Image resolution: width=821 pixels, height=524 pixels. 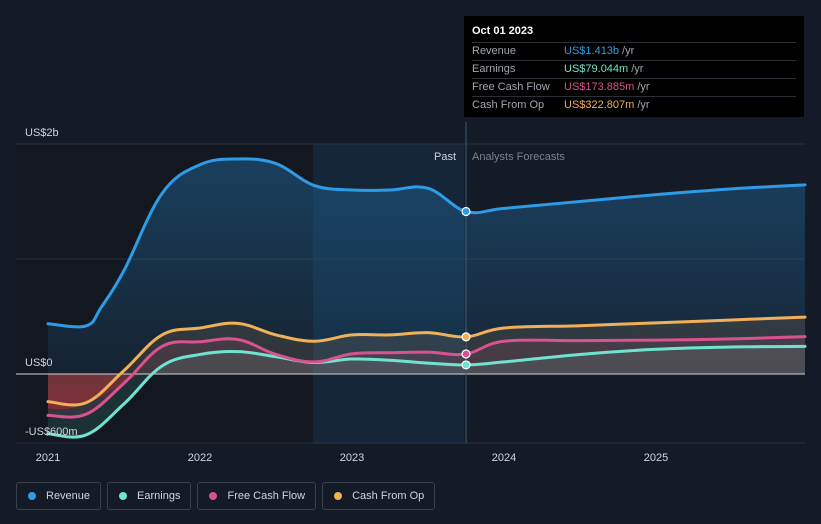 What do you see at coordinates (213, 496) in the screenshot?
I see `free-cash-flow-dot-icon` at bounding box center [213, 496].